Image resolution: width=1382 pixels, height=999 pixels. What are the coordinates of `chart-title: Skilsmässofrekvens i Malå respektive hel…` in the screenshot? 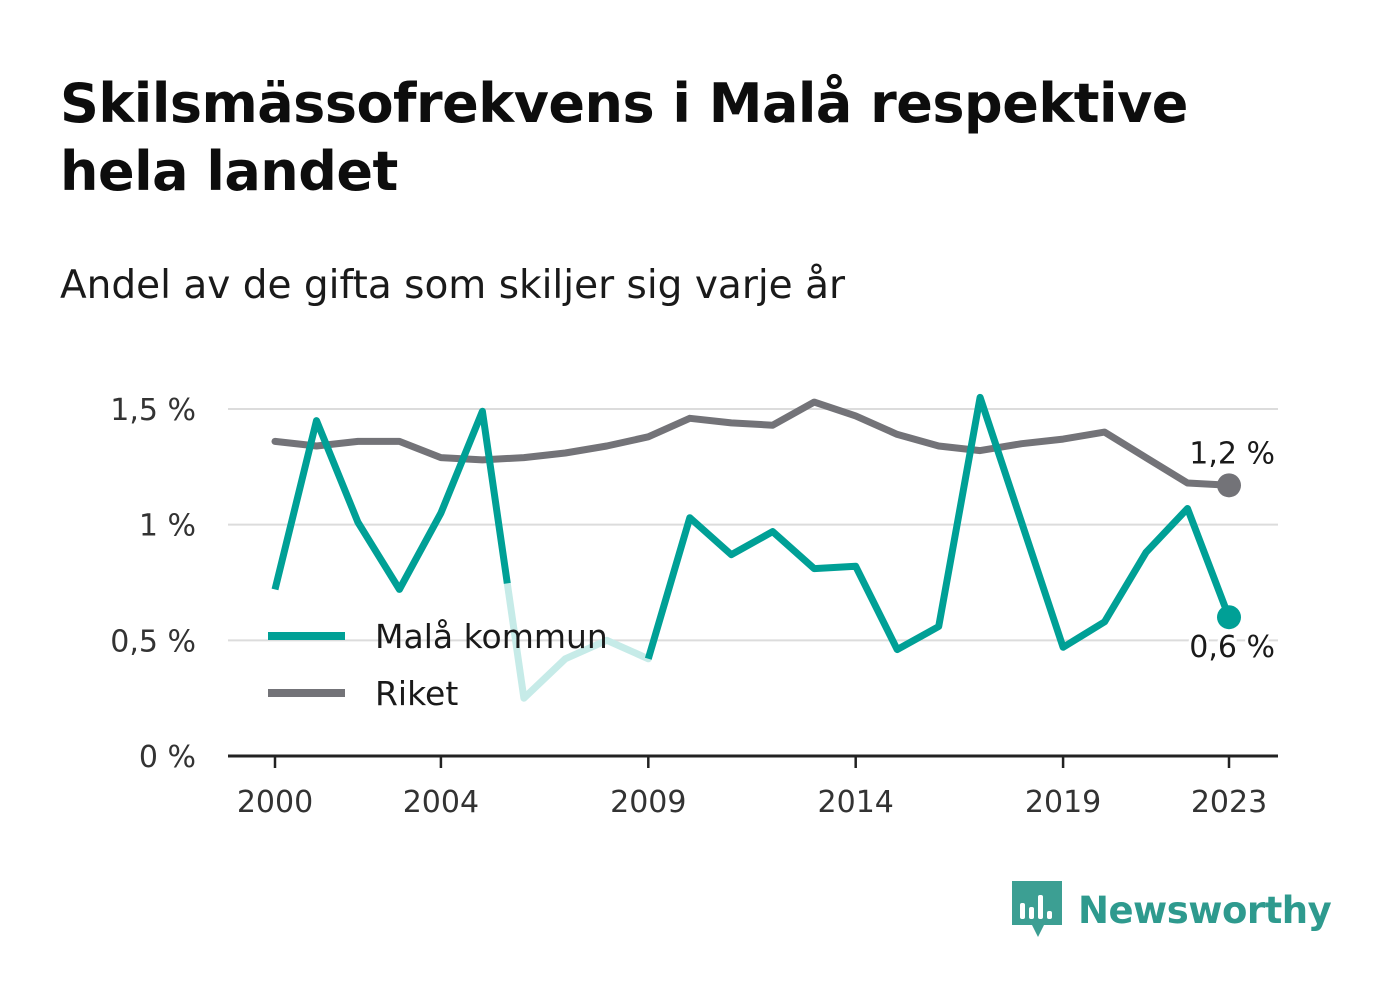 It's located at (624, 137).